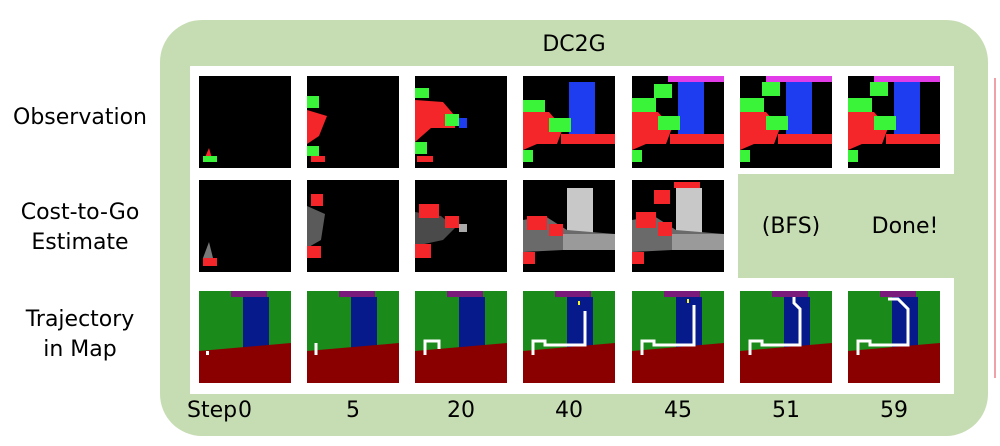 This screenshot has height=446, width=1000. I want to click on row-label-trajectory: Trajectory in Map, so click(80, 335).